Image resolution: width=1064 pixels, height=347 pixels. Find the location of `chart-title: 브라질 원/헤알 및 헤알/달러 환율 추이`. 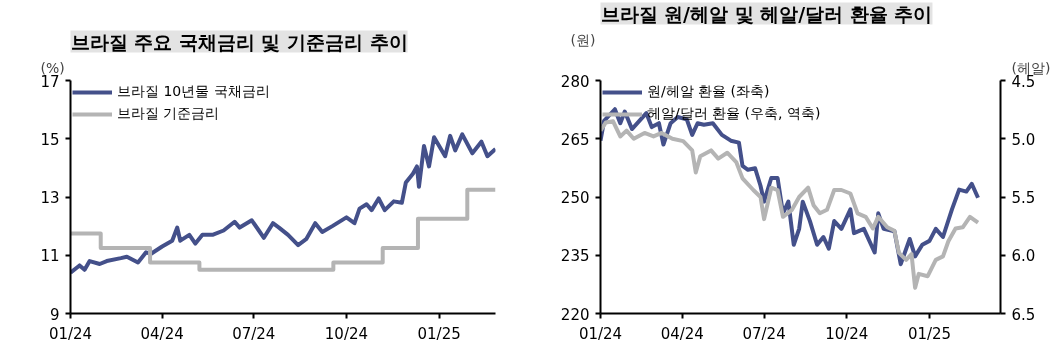

chart-title: 브라질 원/헤알 및 헤알/달러 환율 추이 is located at coordinates (766, 13).